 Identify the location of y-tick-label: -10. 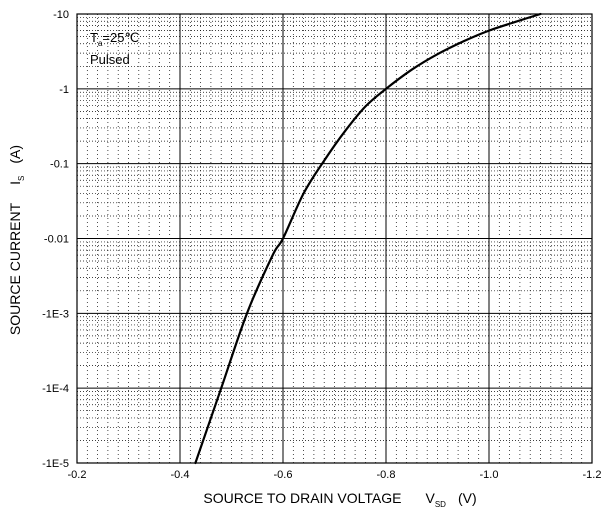
(61, 15).